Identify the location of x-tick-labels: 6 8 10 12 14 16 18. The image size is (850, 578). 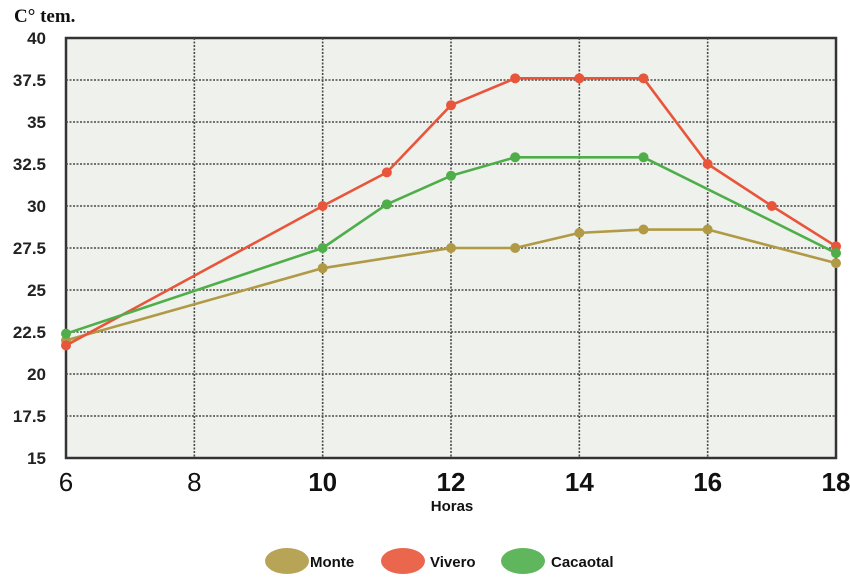
(454, 482).